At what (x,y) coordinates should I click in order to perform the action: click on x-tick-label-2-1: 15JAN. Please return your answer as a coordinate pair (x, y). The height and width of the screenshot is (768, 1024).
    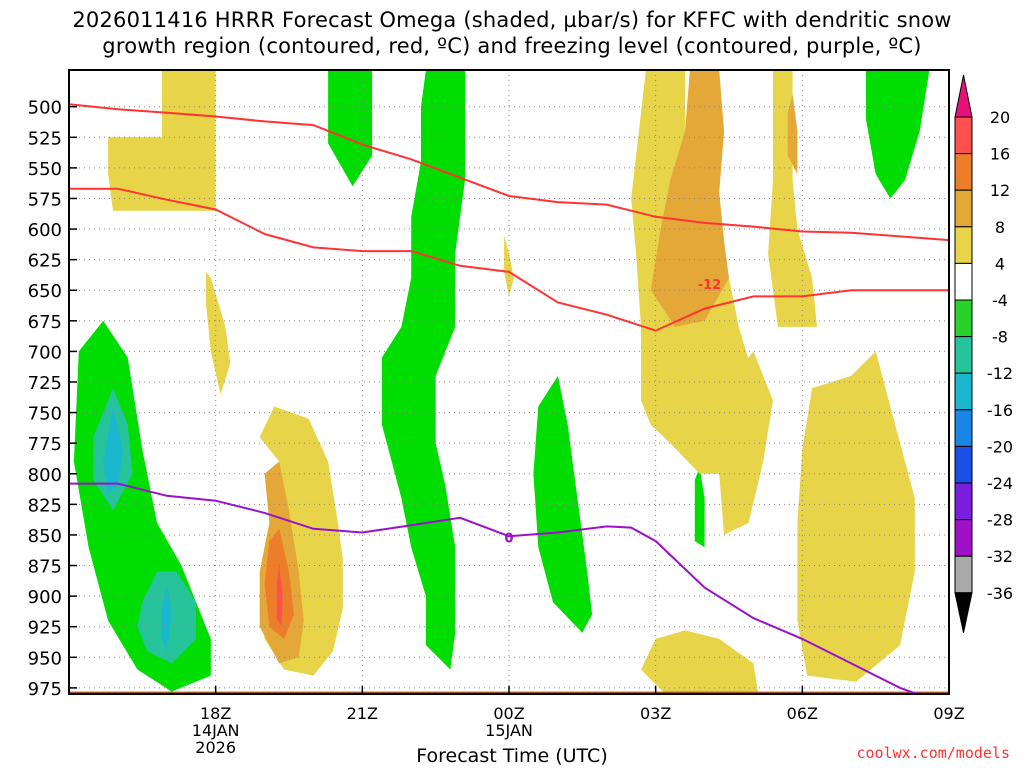
    Looking at the image, I should click on (509, 730).